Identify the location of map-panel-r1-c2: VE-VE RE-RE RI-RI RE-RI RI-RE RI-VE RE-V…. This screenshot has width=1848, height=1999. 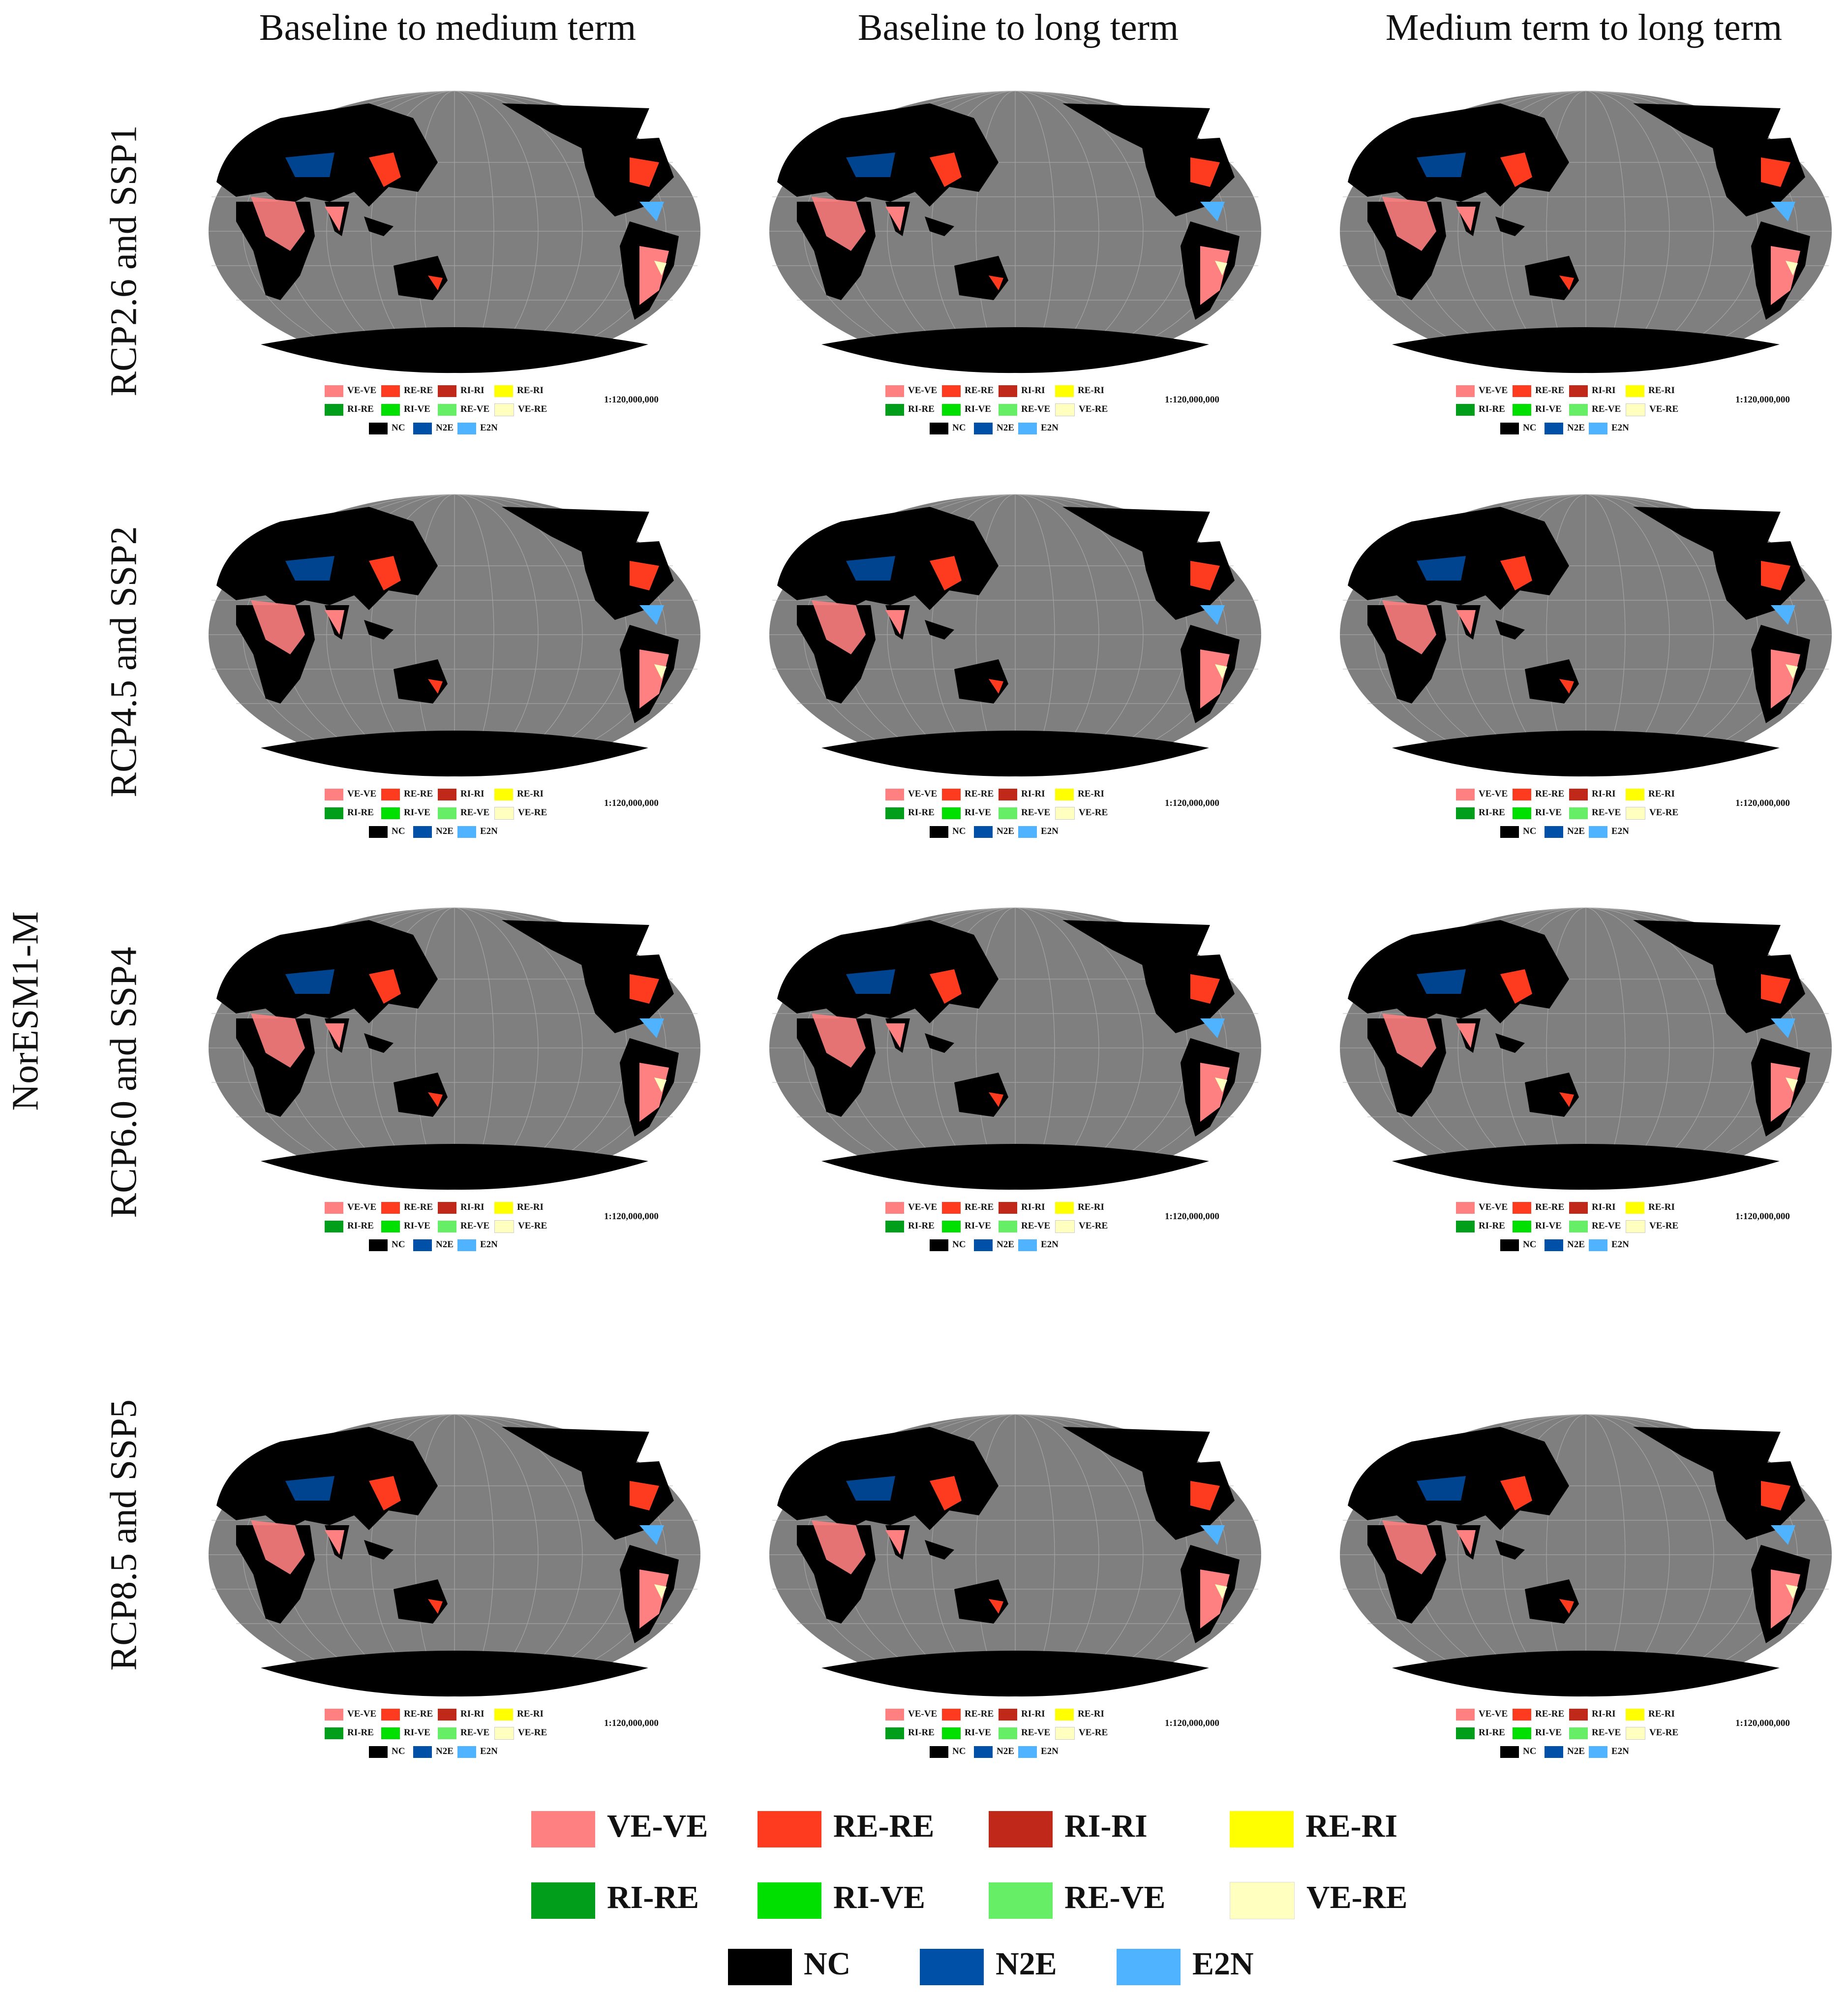
(1015, 275).